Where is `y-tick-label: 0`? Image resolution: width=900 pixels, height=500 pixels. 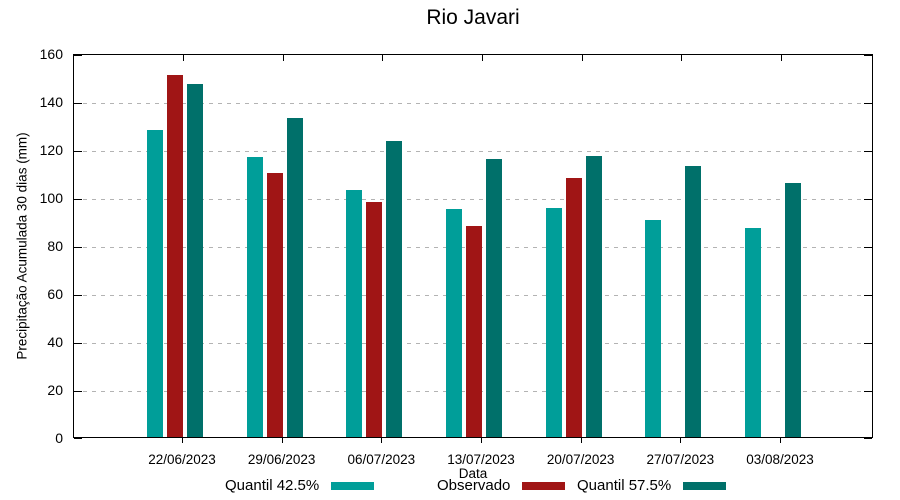
y-tick-label: 0 is located at coordinates (59, 438).